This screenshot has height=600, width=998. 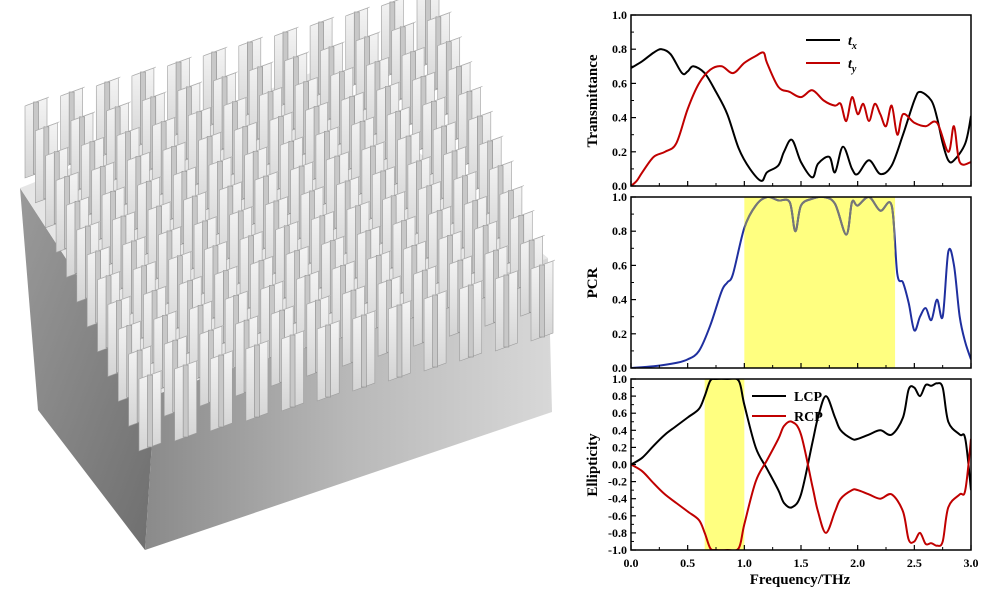 I want to click on transmittance-legend: tx ty, so click(x=831, y=54).